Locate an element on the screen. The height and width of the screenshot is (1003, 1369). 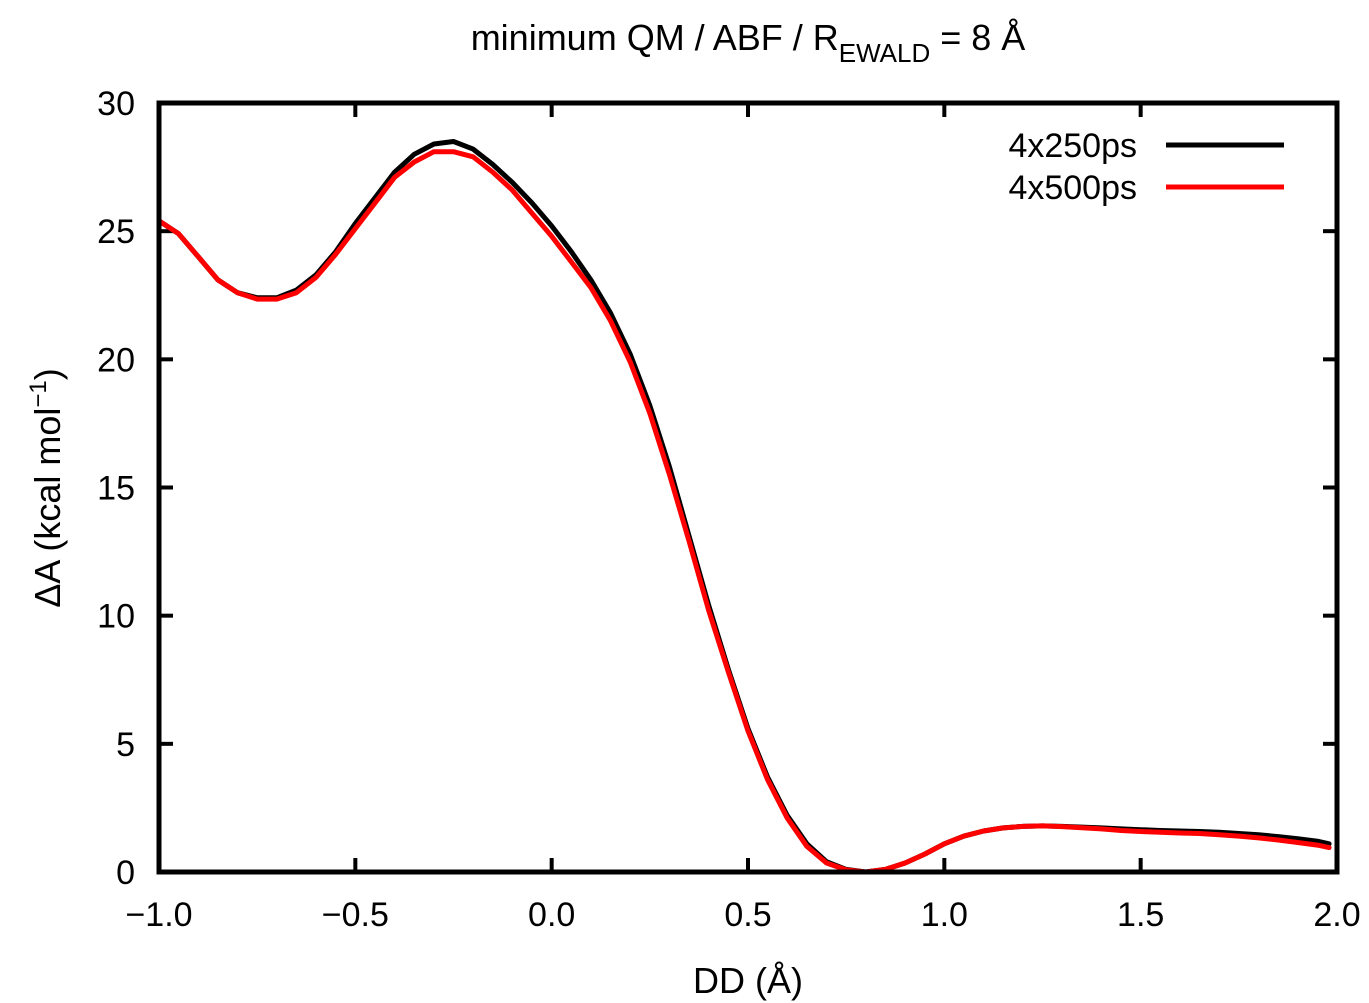
y-tick-label: 15 is located at coordinates (116, 489).